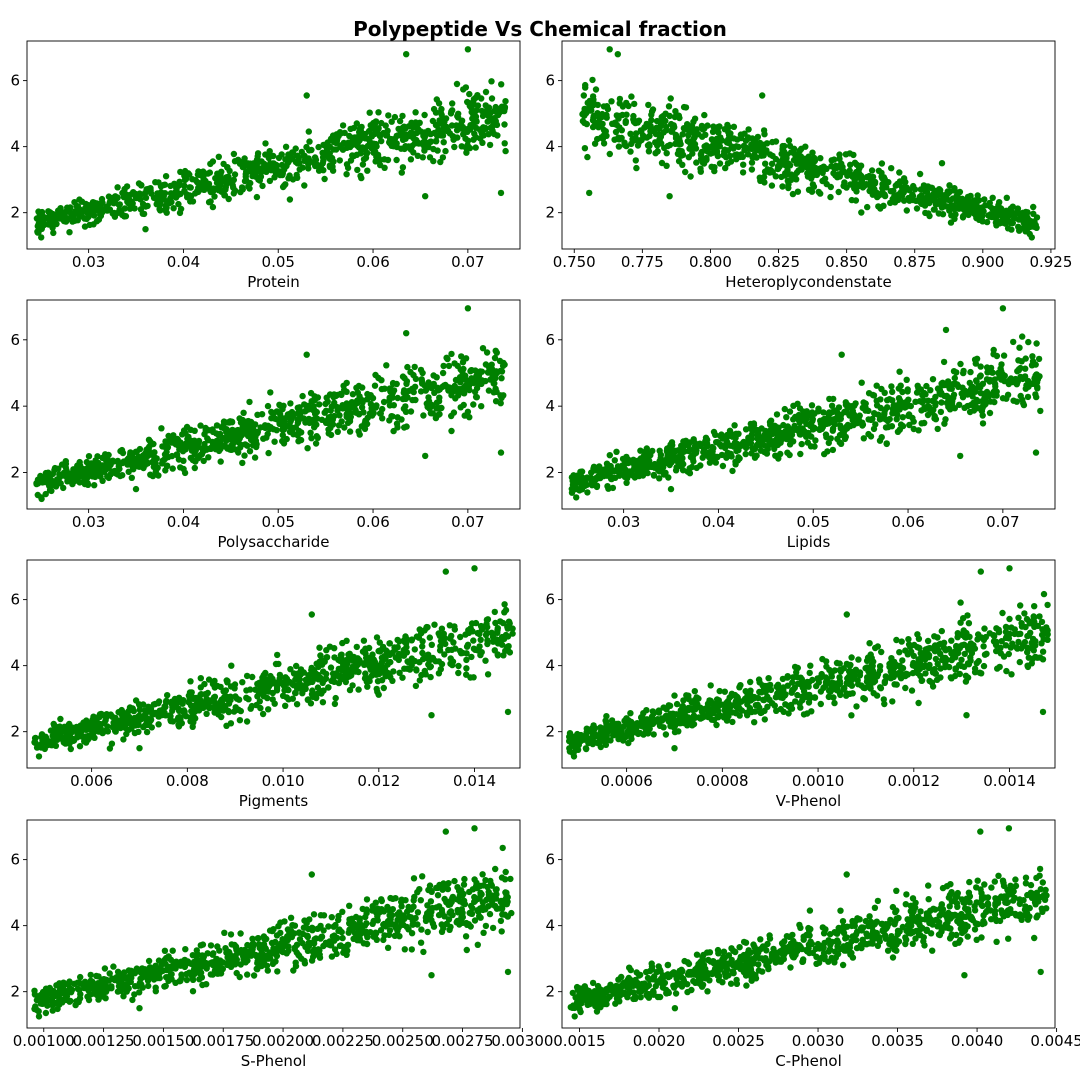  I want to click on x-tick-label: 0.07, so click(467, 262).